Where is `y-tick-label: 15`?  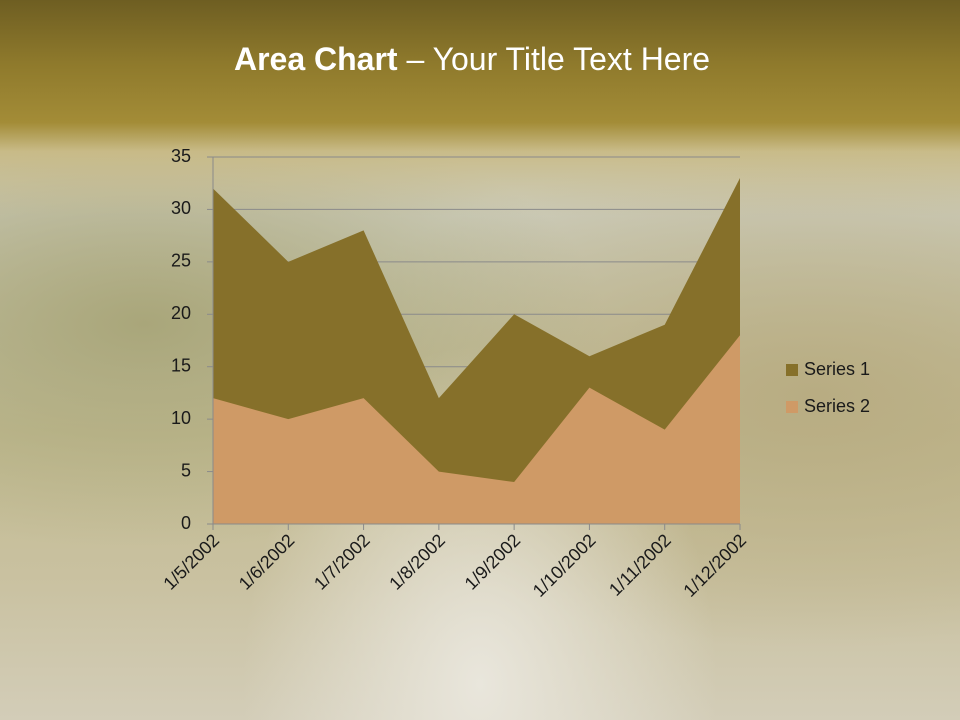 y-tick-label: 15 is located at coordinates (181, 365).